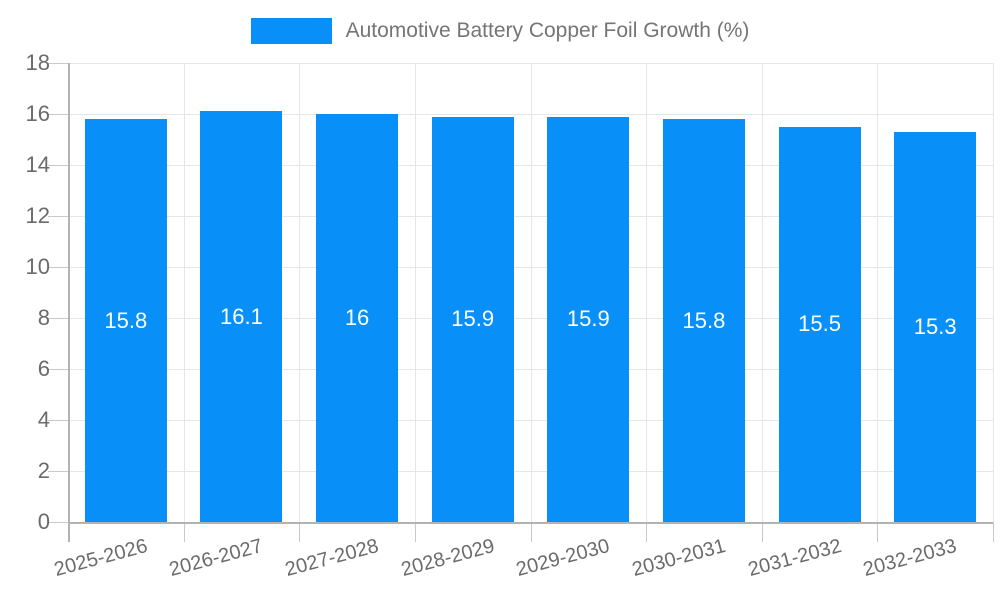  I want to click on x-axis-line, so click(530, 523).